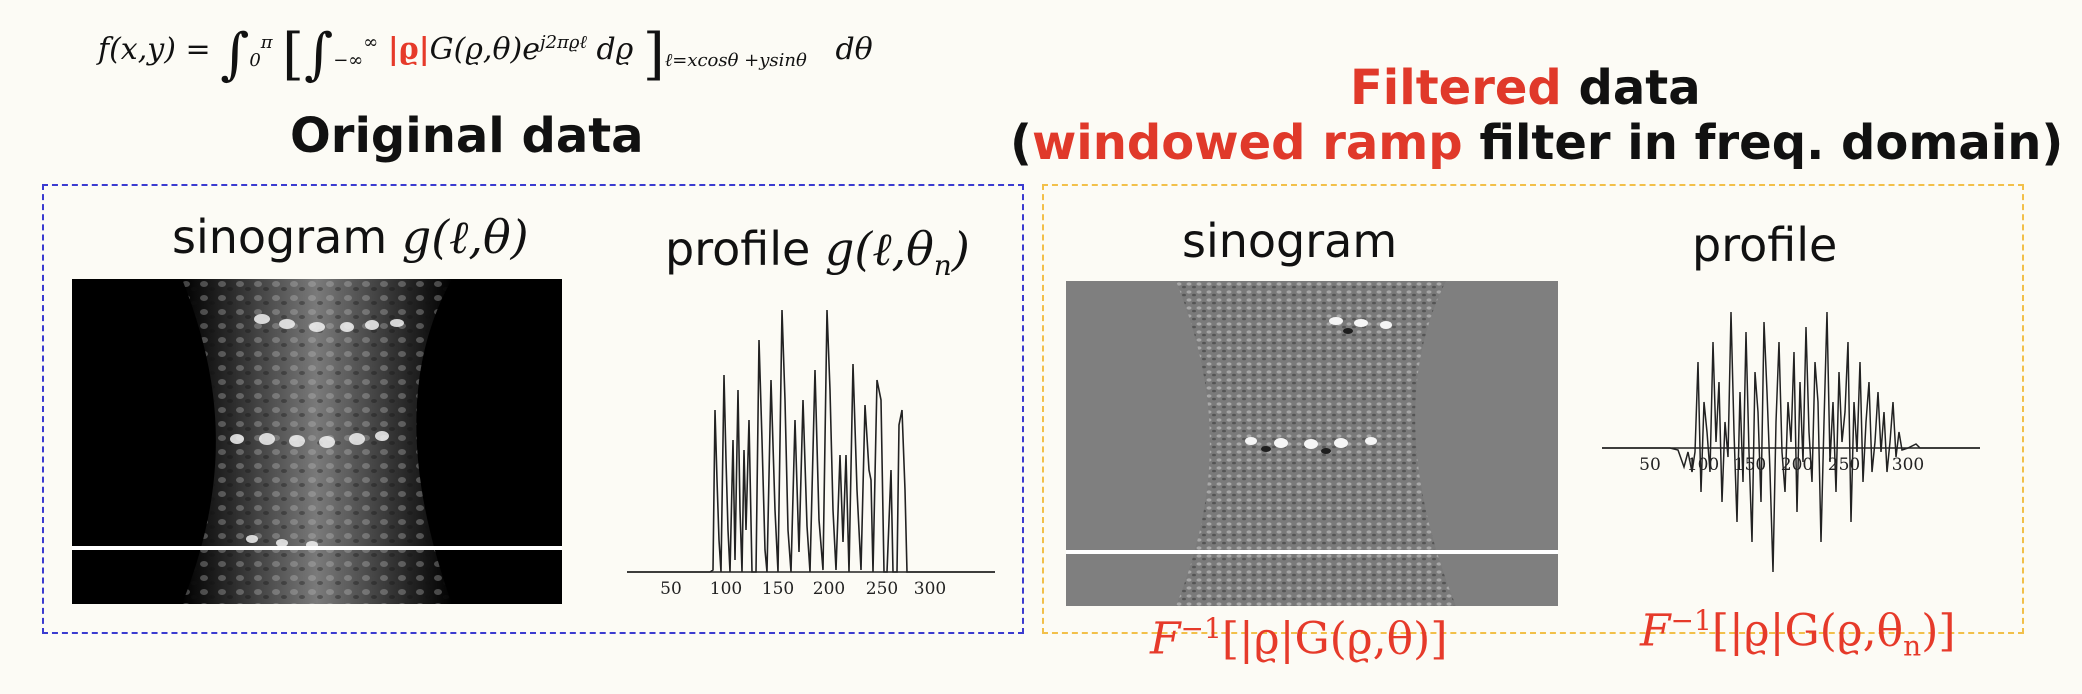 Image resolution: width=2082 pixels, height=694 pixels. I want to click on original-profile-ticks: 50 100 150 200 250 300, so click(803, 589).